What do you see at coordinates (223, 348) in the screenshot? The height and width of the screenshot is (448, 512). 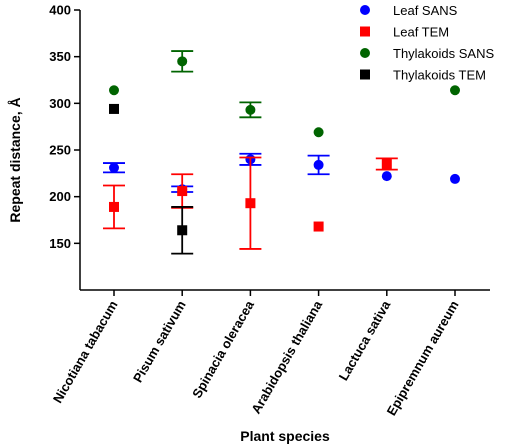 I see `x-tick-label: Spinacia oleracea` at bounding box center [223, 348].